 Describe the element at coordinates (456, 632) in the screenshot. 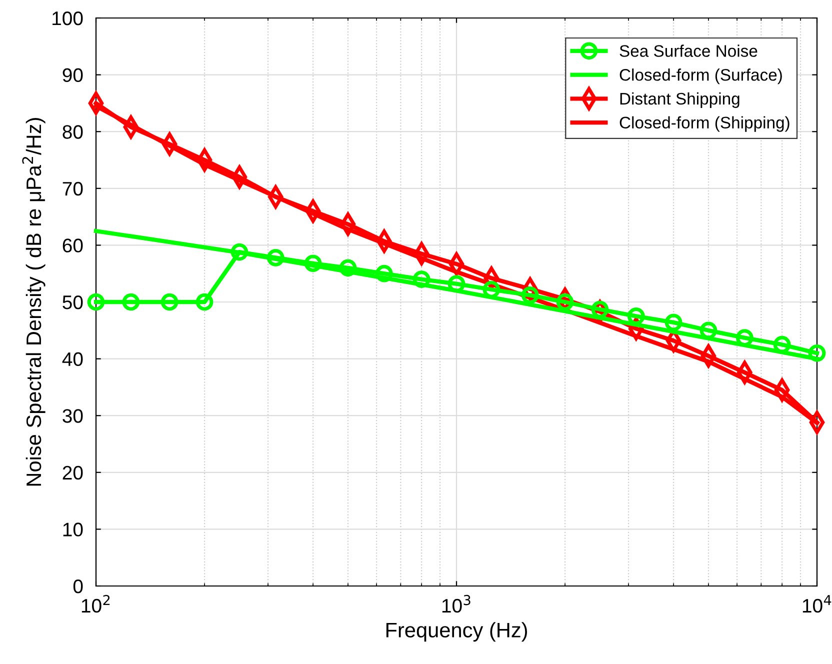

I see `x-axis-title: Frequency (Hz)` at that location.